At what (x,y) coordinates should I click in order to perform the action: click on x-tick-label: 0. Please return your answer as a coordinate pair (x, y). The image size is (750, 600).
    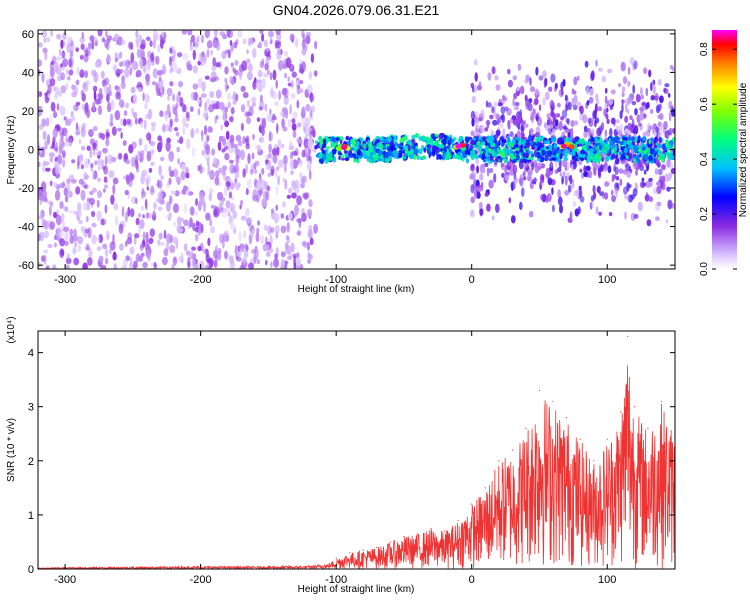
    Looking at the image, I should click on (472, 280).